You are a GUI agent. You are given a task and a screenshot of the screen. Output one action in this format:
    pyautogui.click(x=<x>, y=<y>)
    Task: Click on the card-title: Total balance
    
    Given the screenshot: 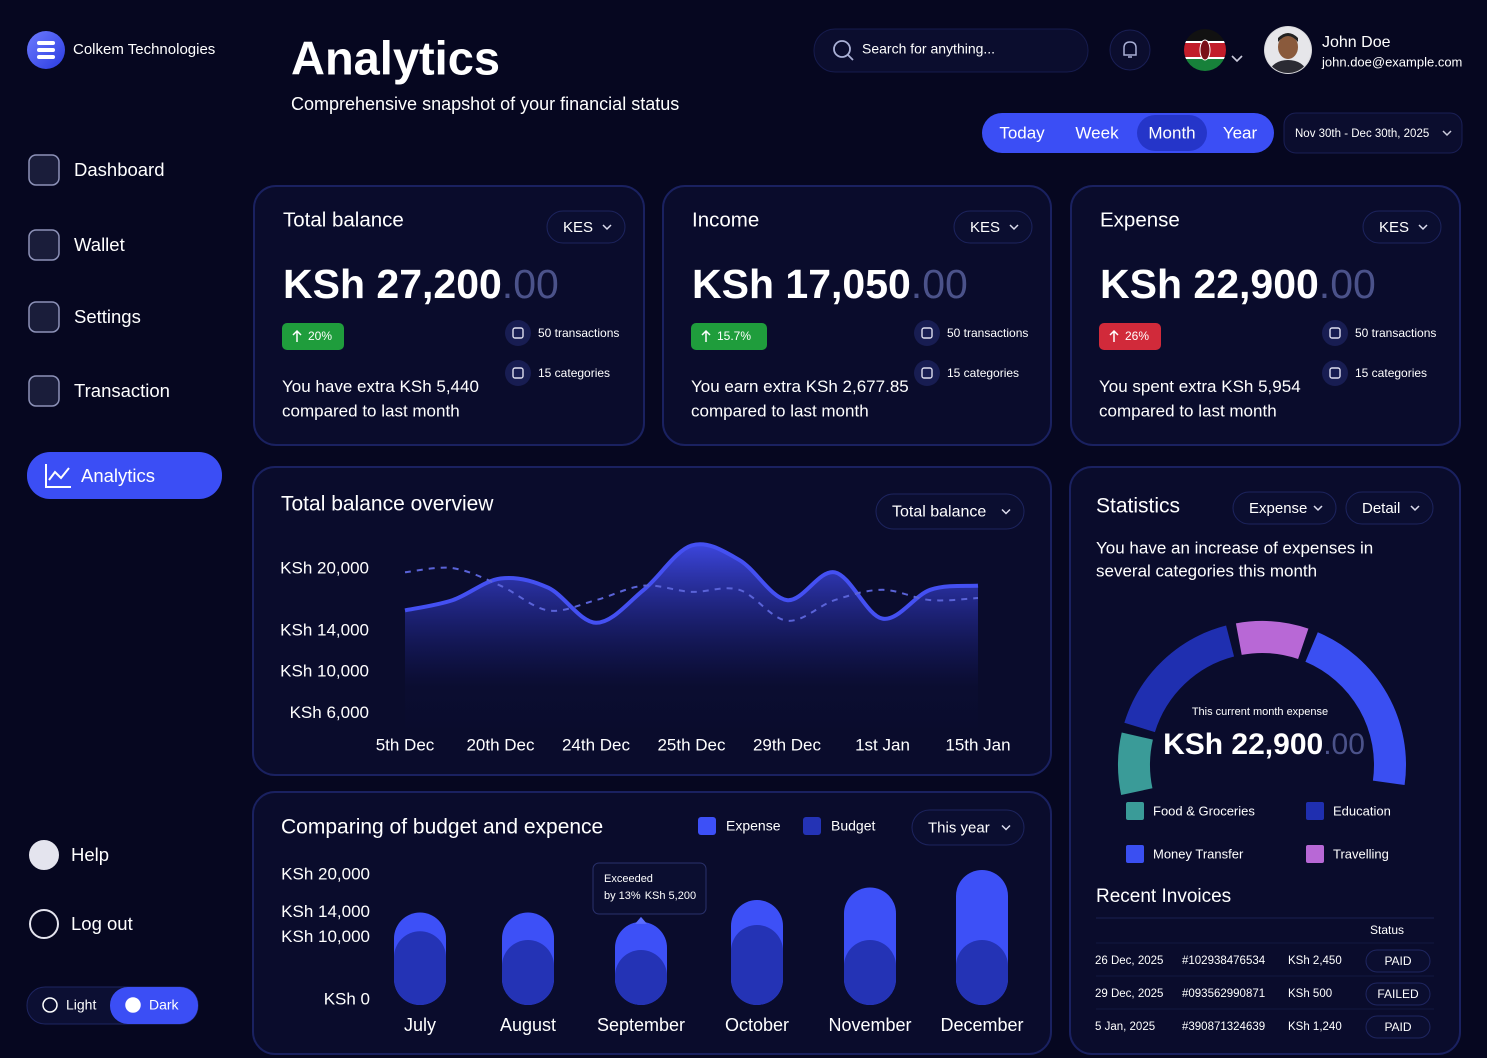 What is the action you would take?
    pyautogui.click(x=343, y=219)
    